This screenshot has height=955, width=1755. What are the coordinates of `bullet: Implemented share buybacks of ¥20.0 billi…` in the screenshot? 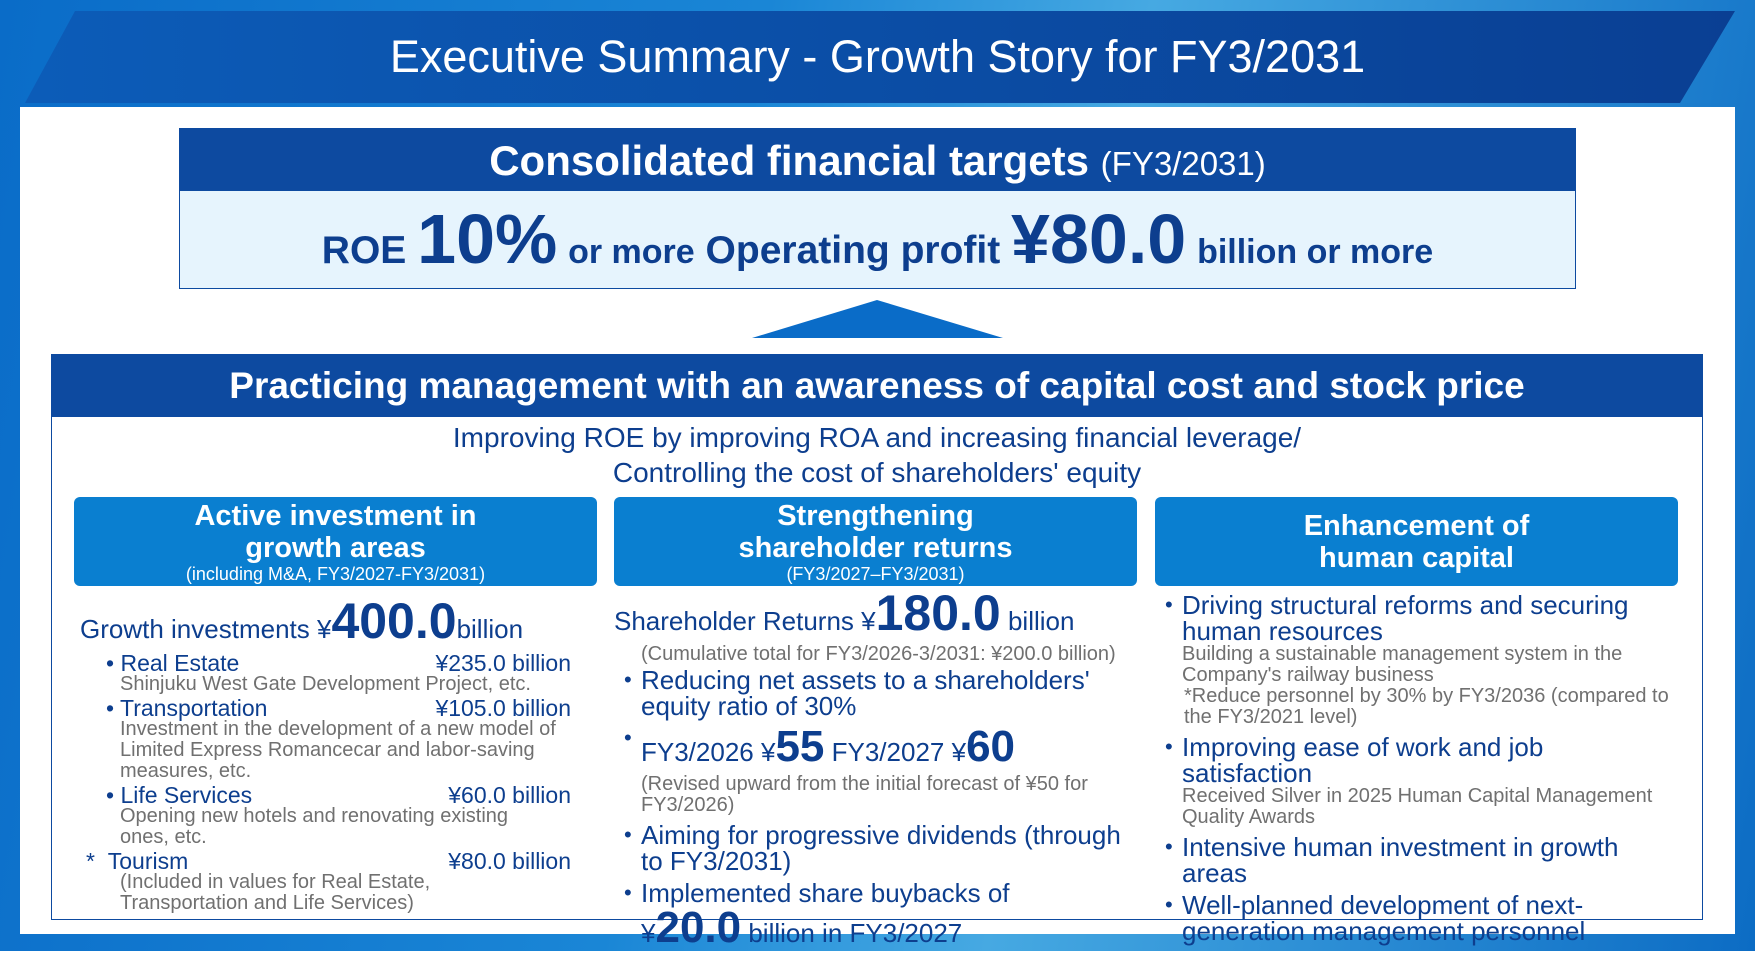 It's located at (875, 917).